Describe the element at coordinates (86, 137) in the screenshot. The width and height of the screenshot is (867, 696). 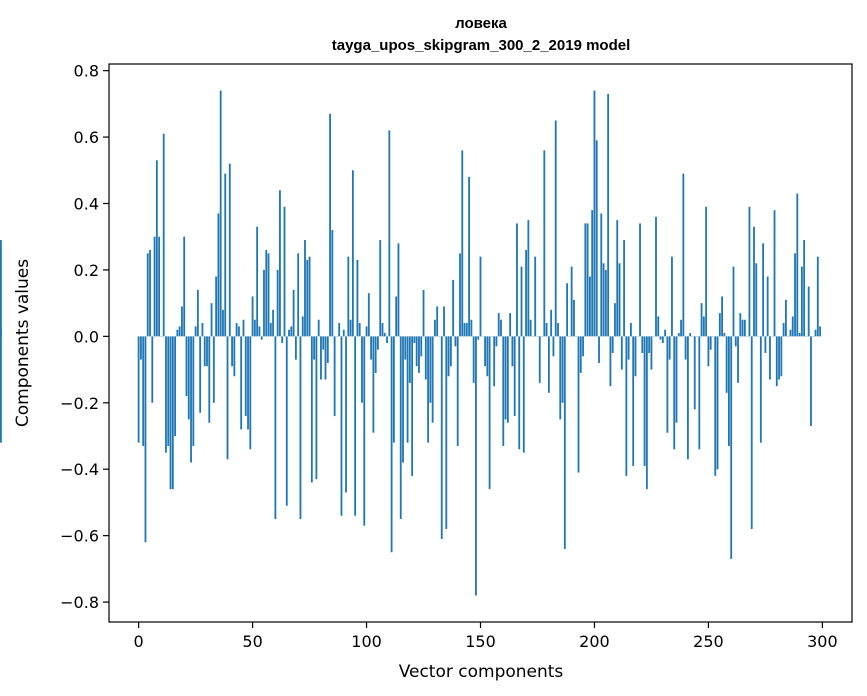
I see `y-tick-label: 0.6` at that location.